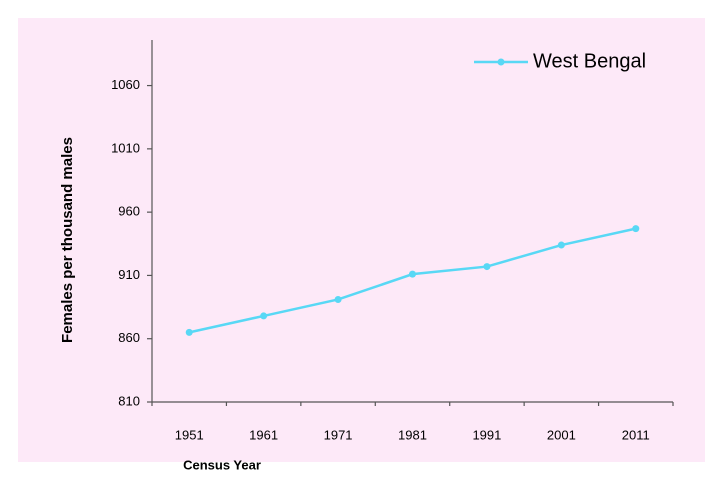 The width and height of the screenshot is (719, 492). What do you see at coordinates (222, 464) in the screenshot?
I see `x-axis-label: Census Year` at bounding box center [222, 464].